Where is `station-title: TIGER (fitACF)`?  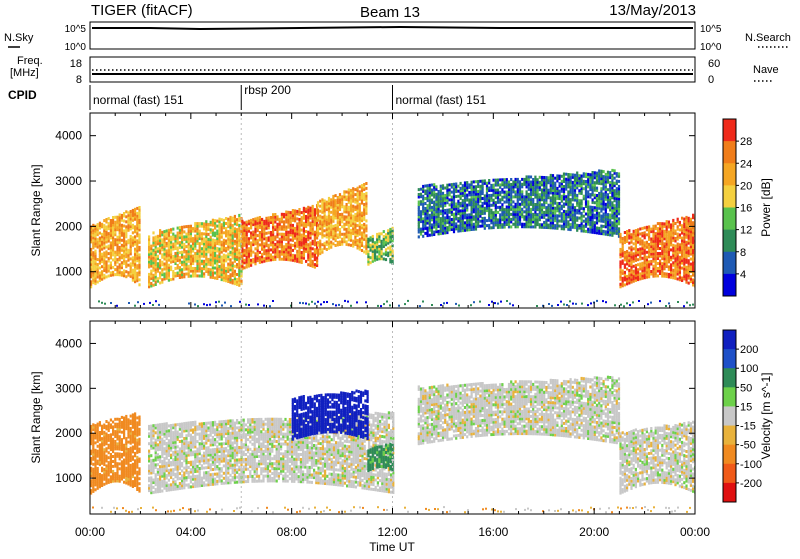 station-title: TIGER (fitACF) is located at coordinates (142, 10).